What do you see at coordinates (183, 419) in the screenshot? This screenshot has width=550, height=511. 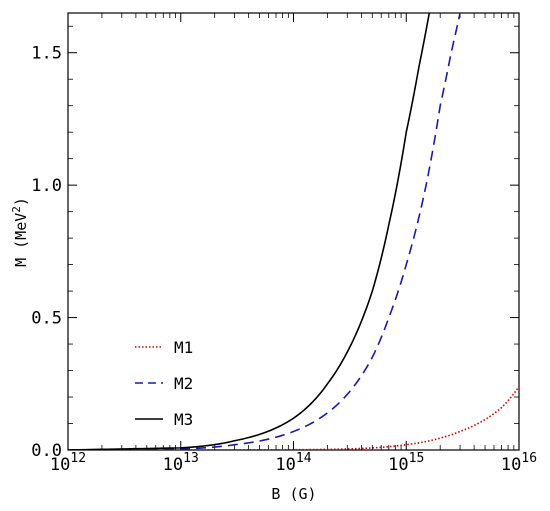 I see `legend-label-m3: M3` at bounding box center [183, 419].